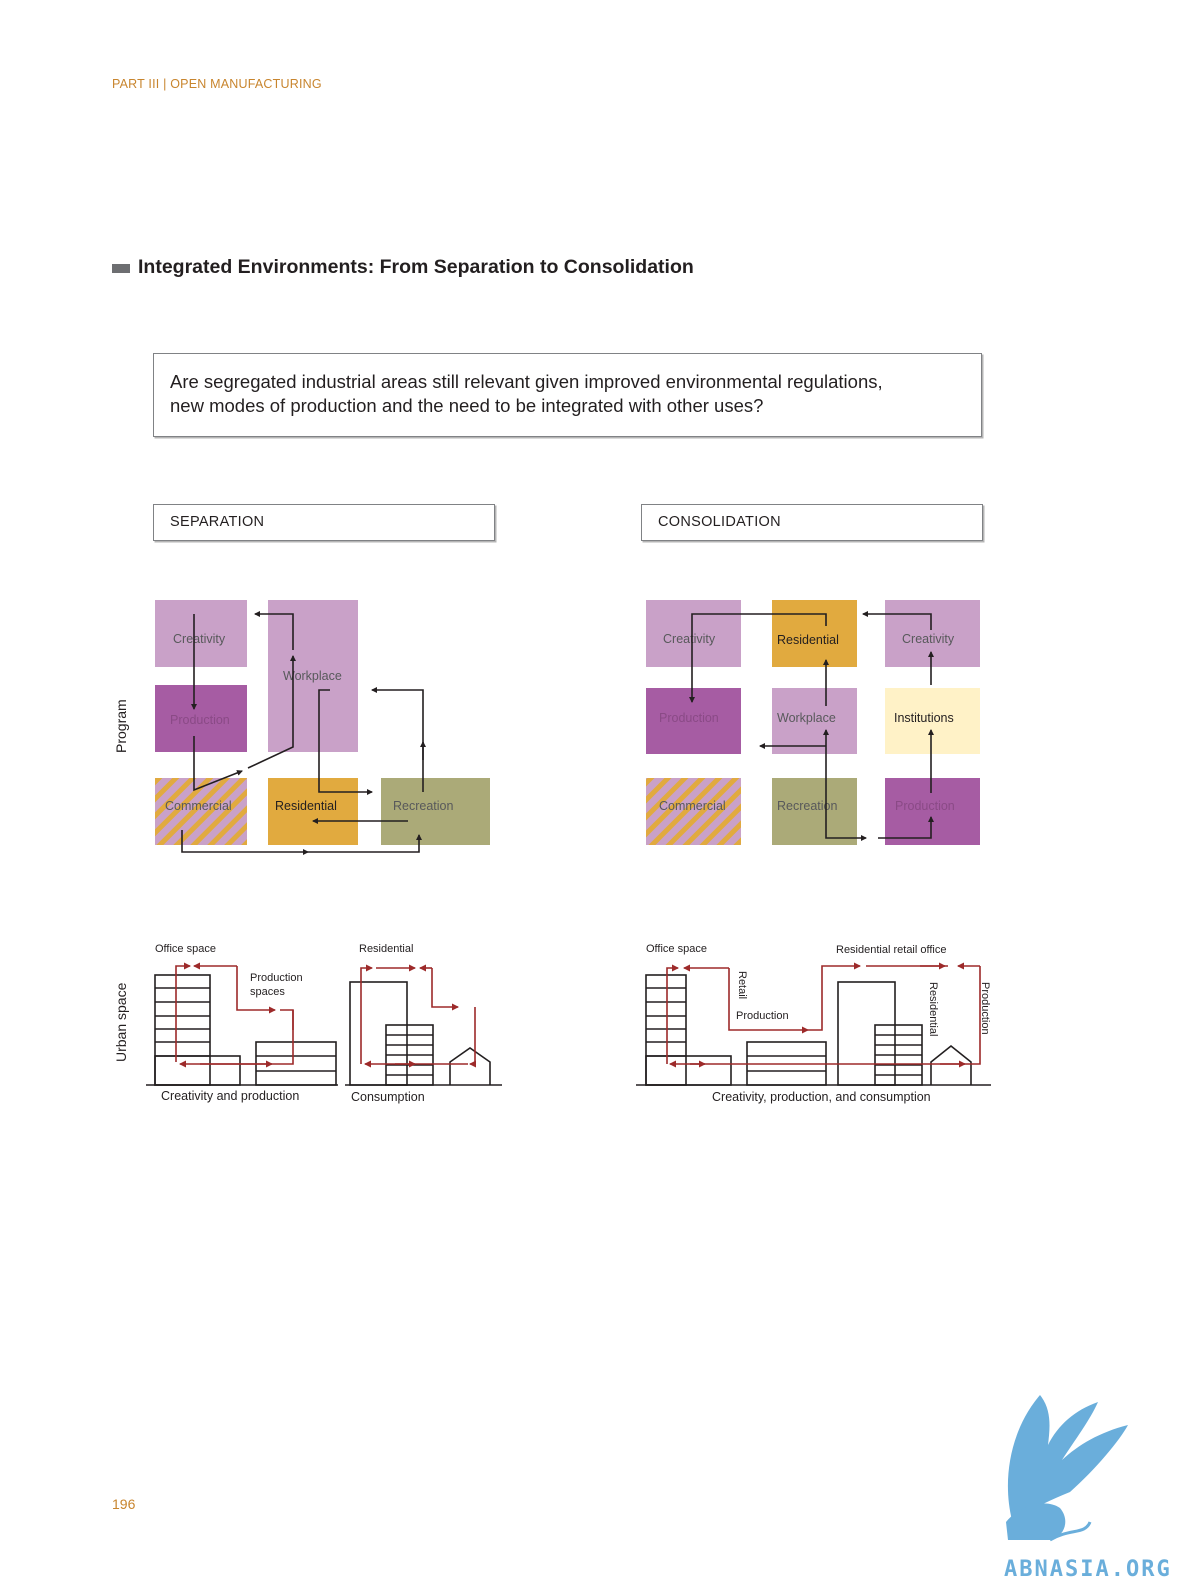 The image size is (1188, 1584). I want to click on urban-space-axis-label: Urban space, so click(121, 1022).